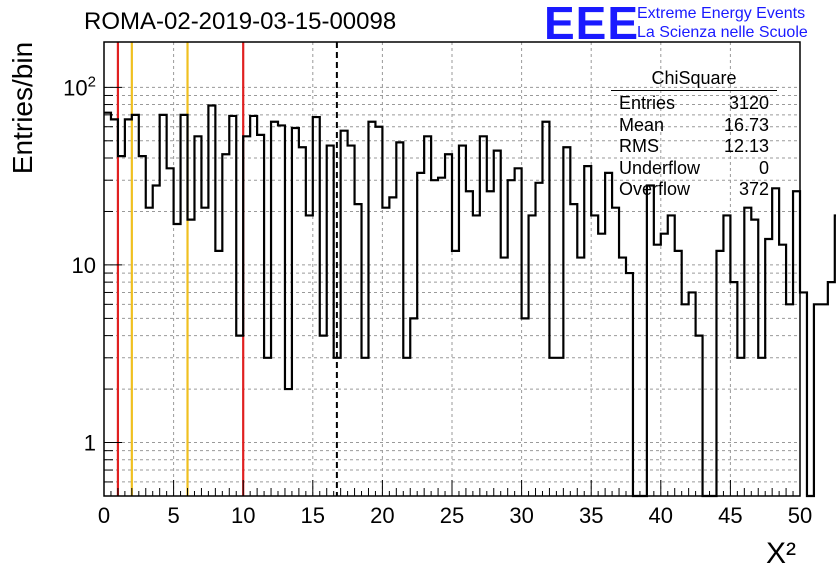 Image resolution: width=836 pixels, height=572 pixels. I want to click on stats-row-overflow: Overflow 372, so click(694, 190).